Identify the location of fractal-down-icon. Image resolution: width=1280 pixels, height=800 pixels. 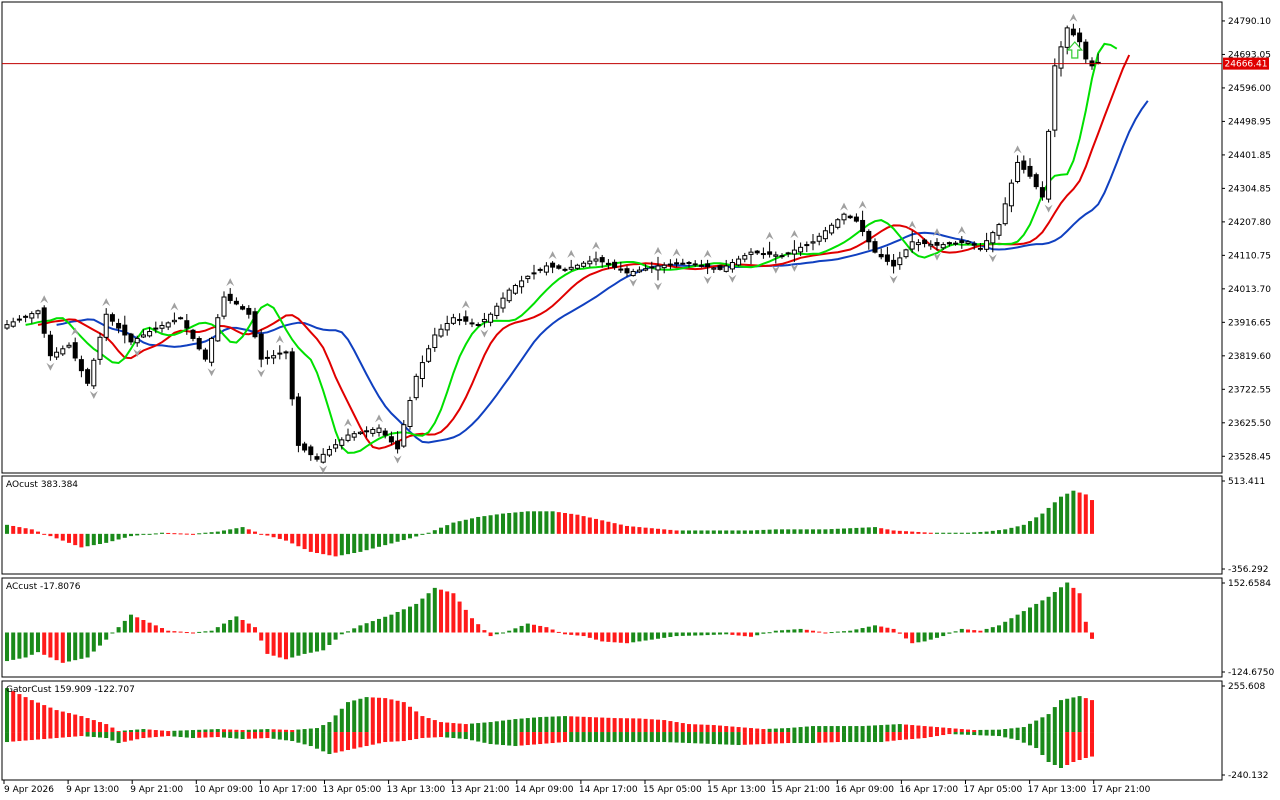
(893, 279).